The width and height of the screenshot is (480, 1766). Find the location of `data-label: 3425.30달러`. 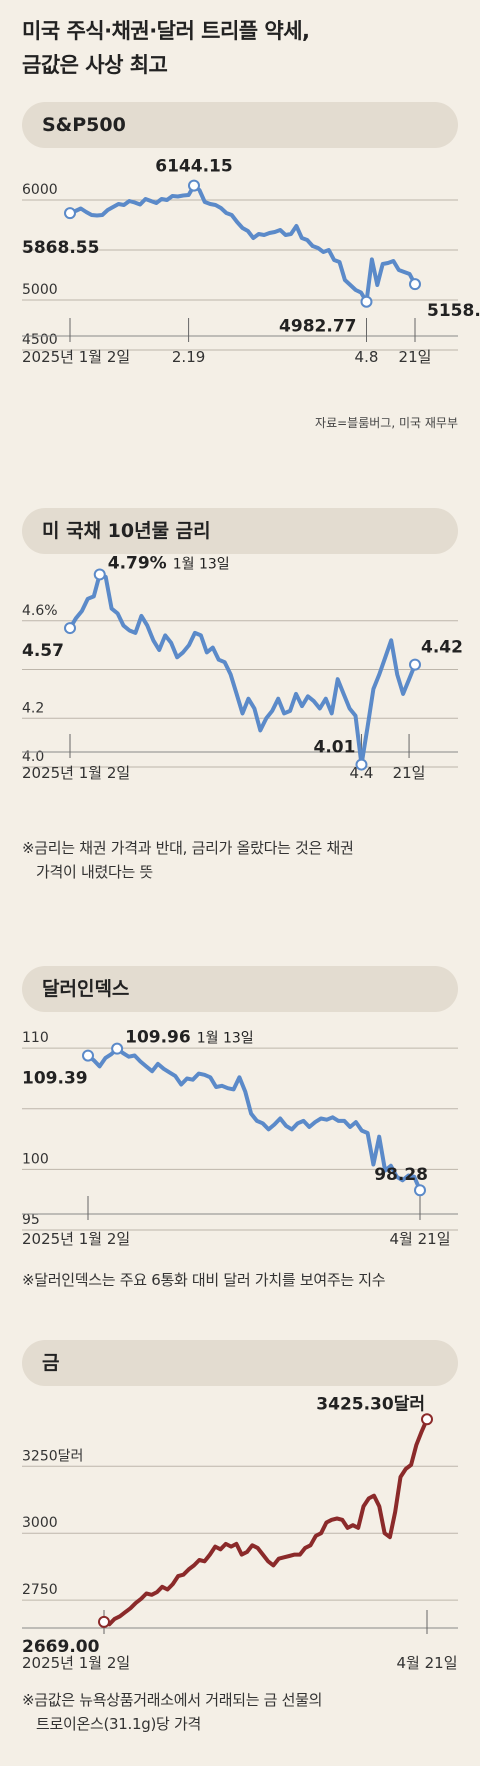

data-label: 3425.30달러 is located at coordinates (370, 1403).